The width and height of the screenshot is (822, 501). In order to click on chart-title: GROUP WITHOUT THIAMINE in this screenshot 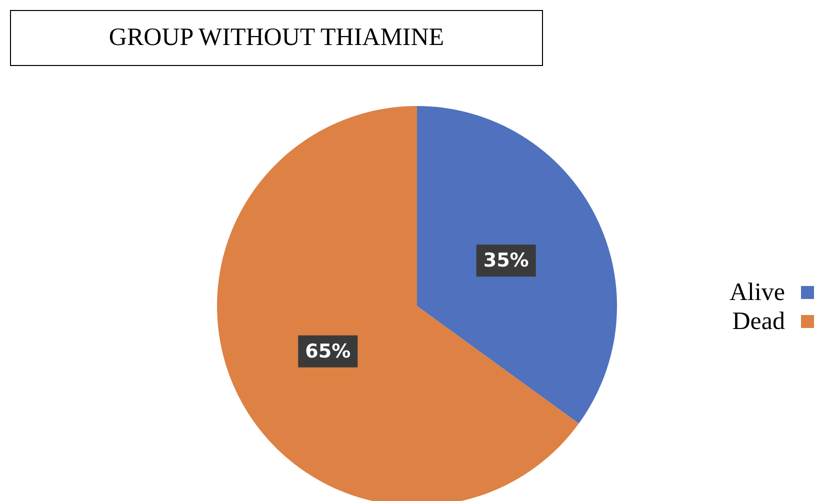, I will do `click(276, 38)`.